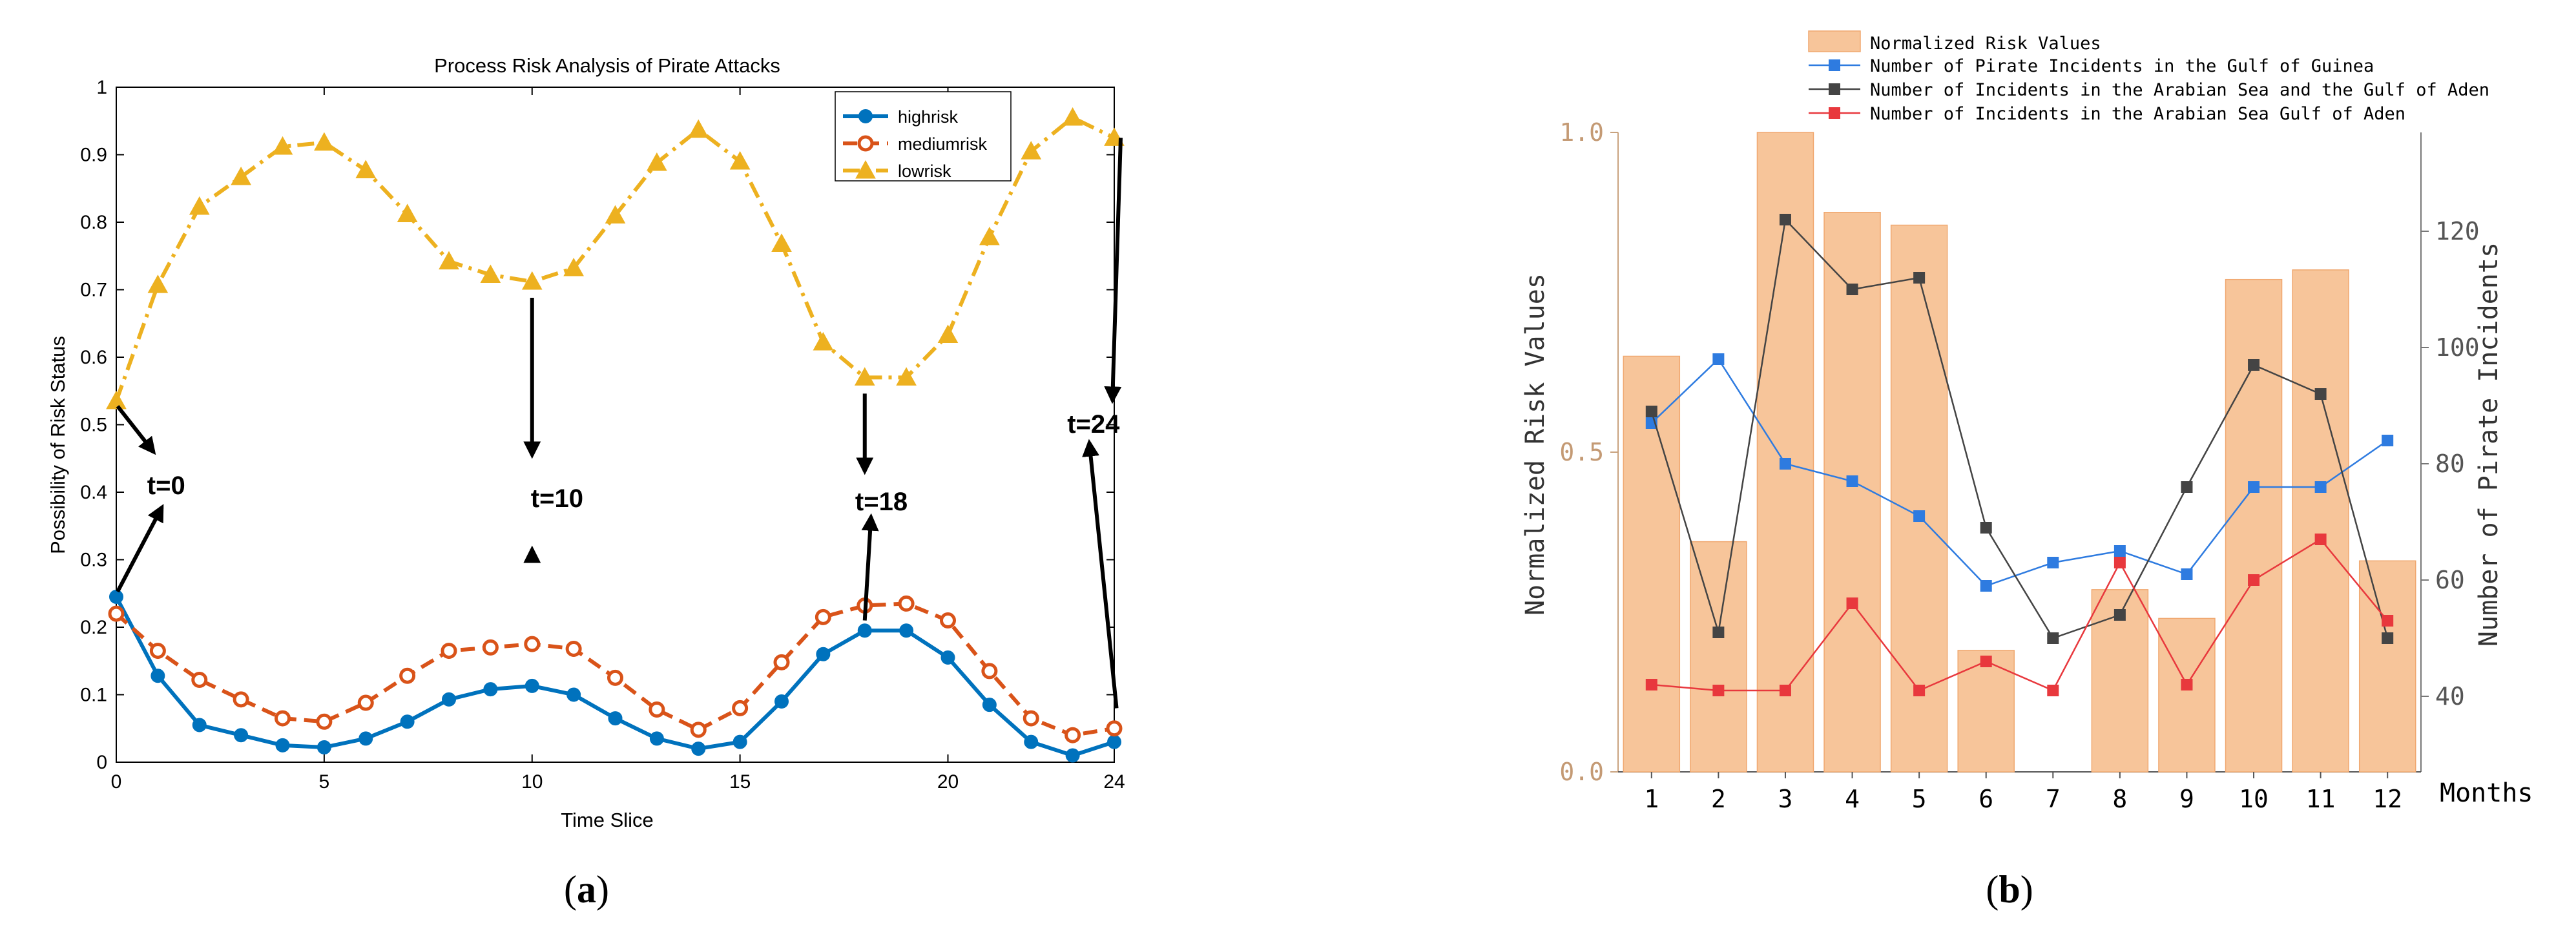 The height and width of the screenshot is (934, 2576). What do you see at coordinates (948, 782) in the screenshot?
I see `x-tick-label: 20` at bounding box center [948, 782].